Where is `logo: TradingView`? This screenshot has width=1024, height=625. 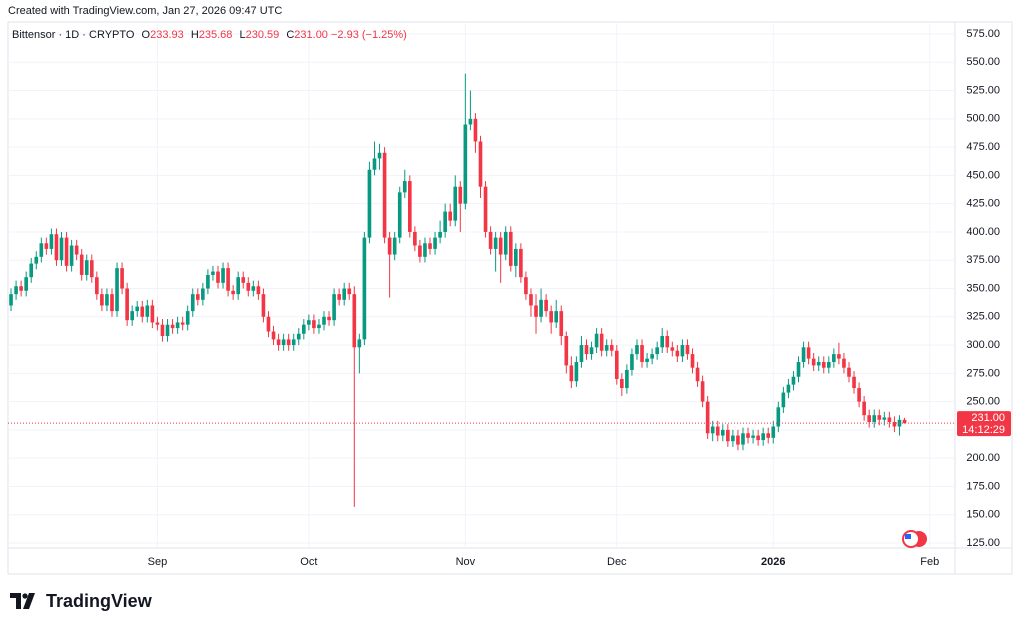
logo: TradingView is located at coordinates (81, 601).